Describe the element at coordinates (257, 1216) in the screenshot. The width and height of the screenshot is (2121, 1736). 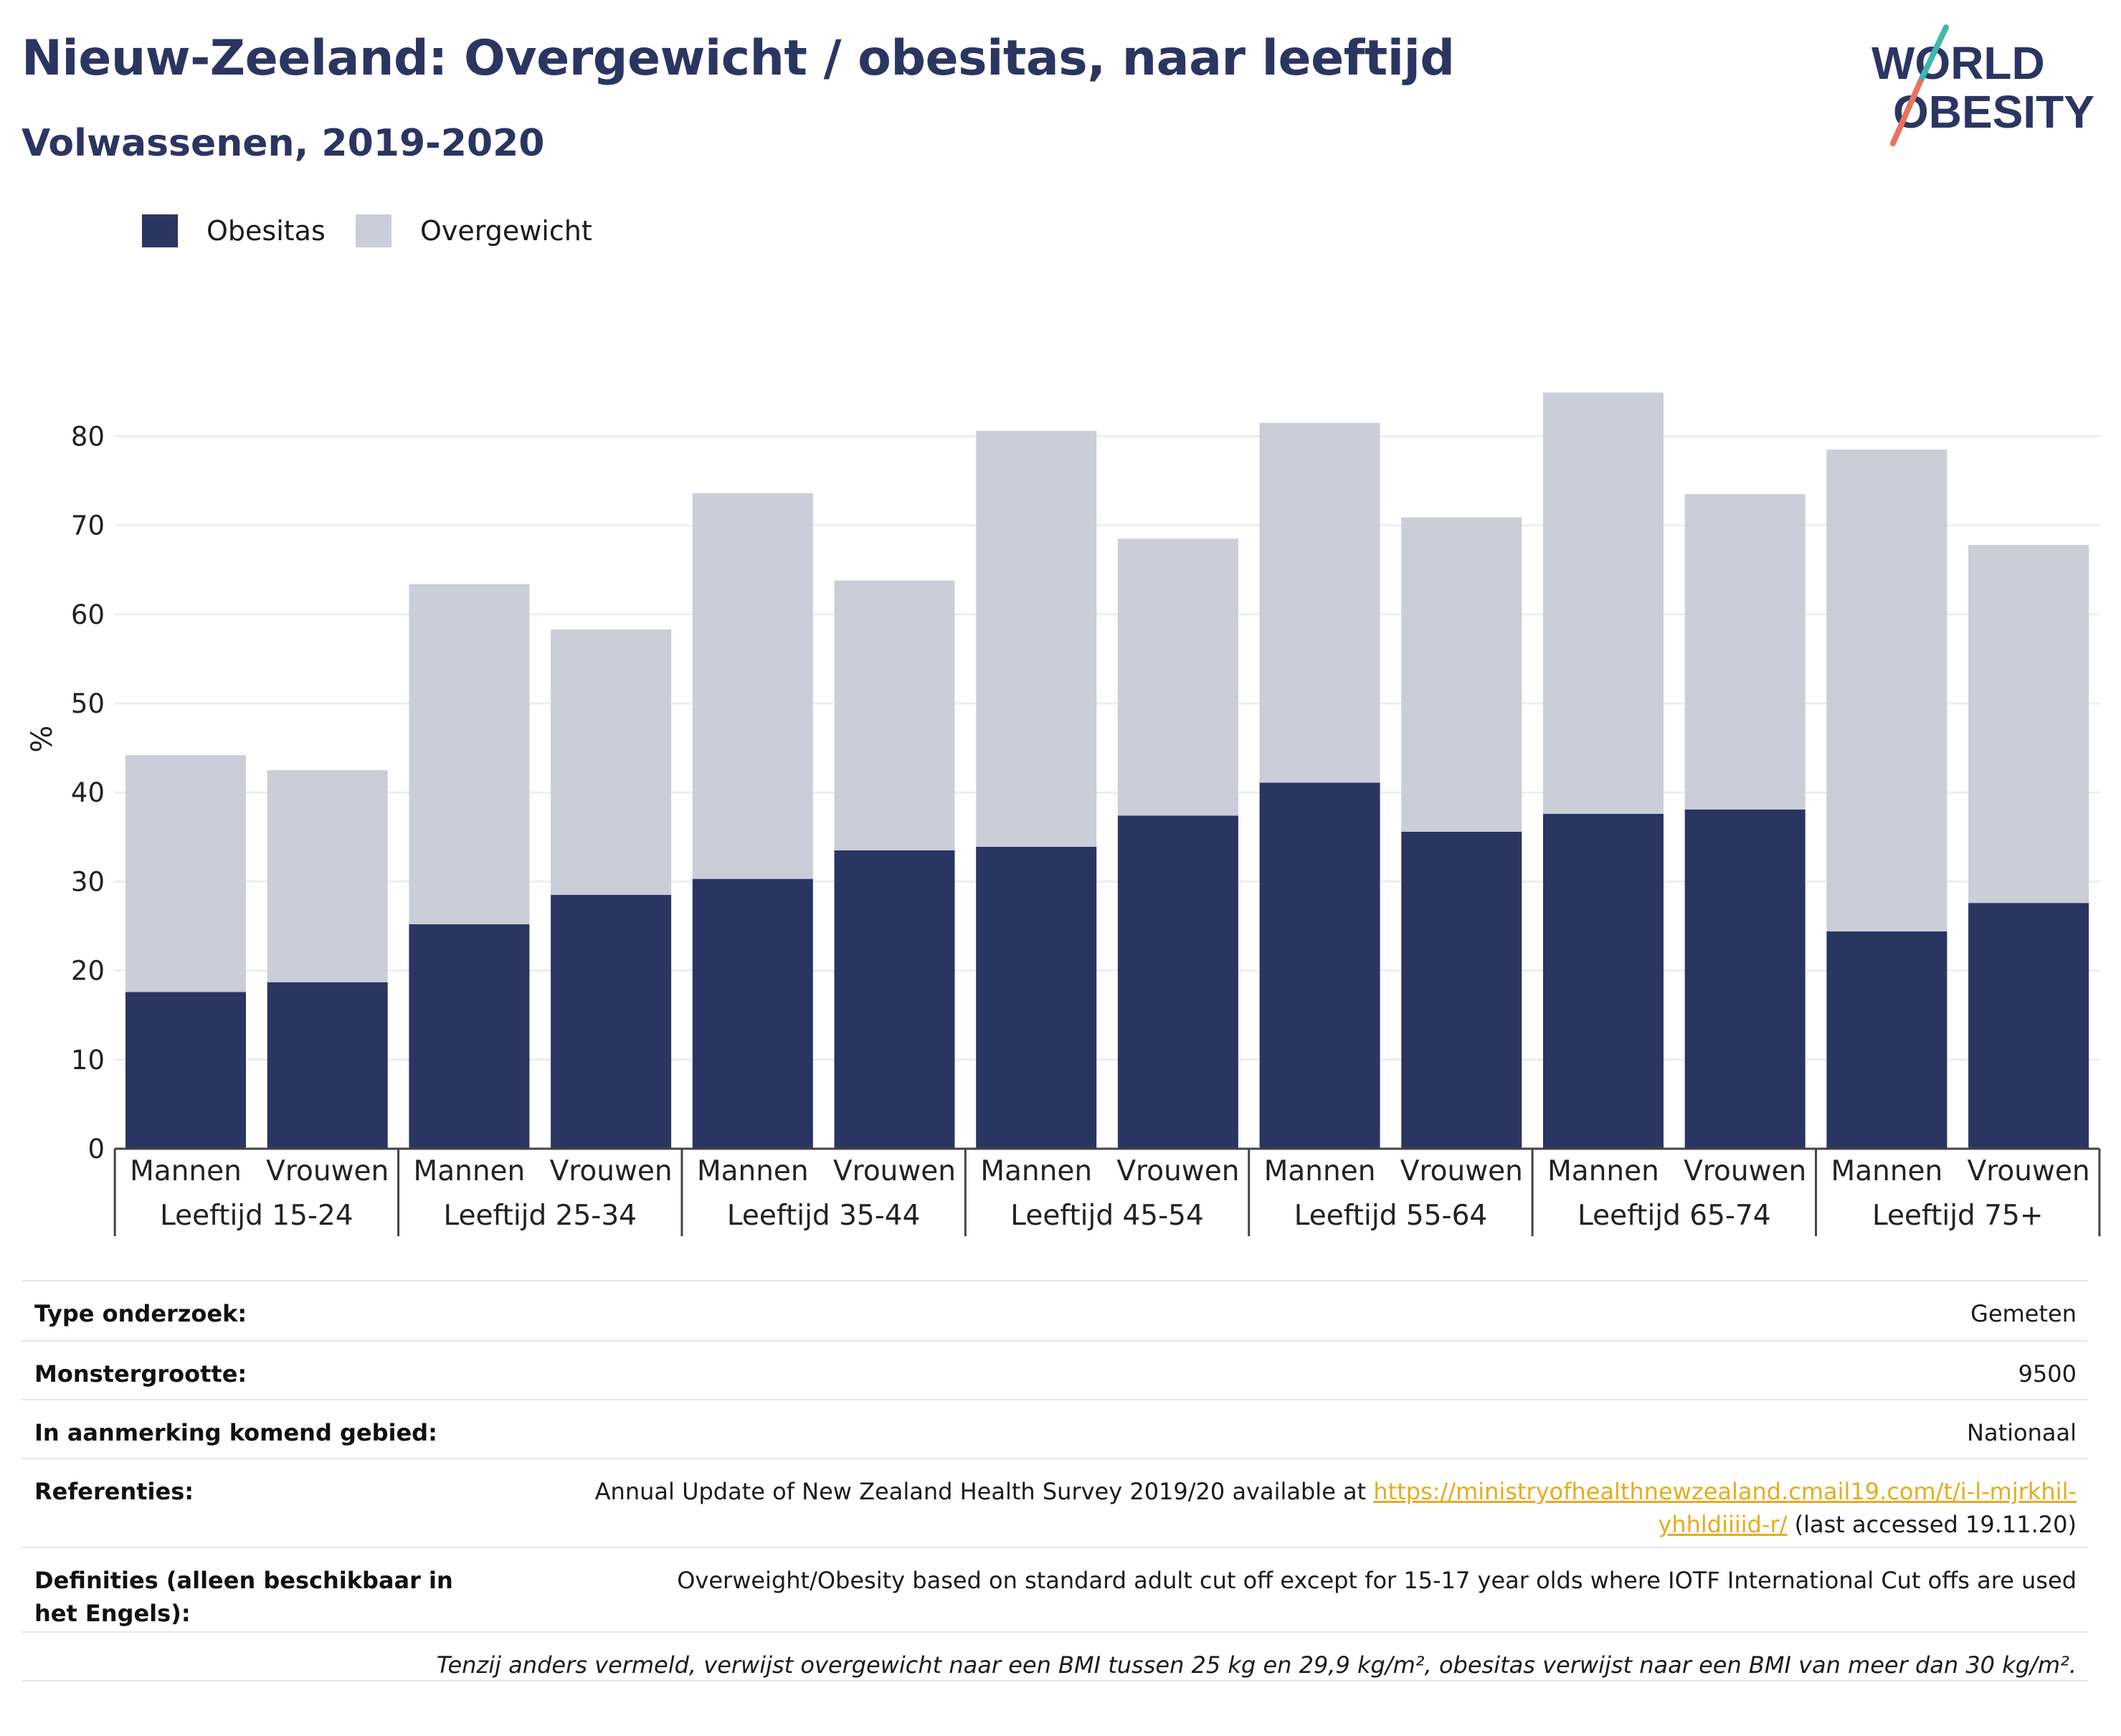
I see `x-group-label: Leeftijd 15-24` at that location.